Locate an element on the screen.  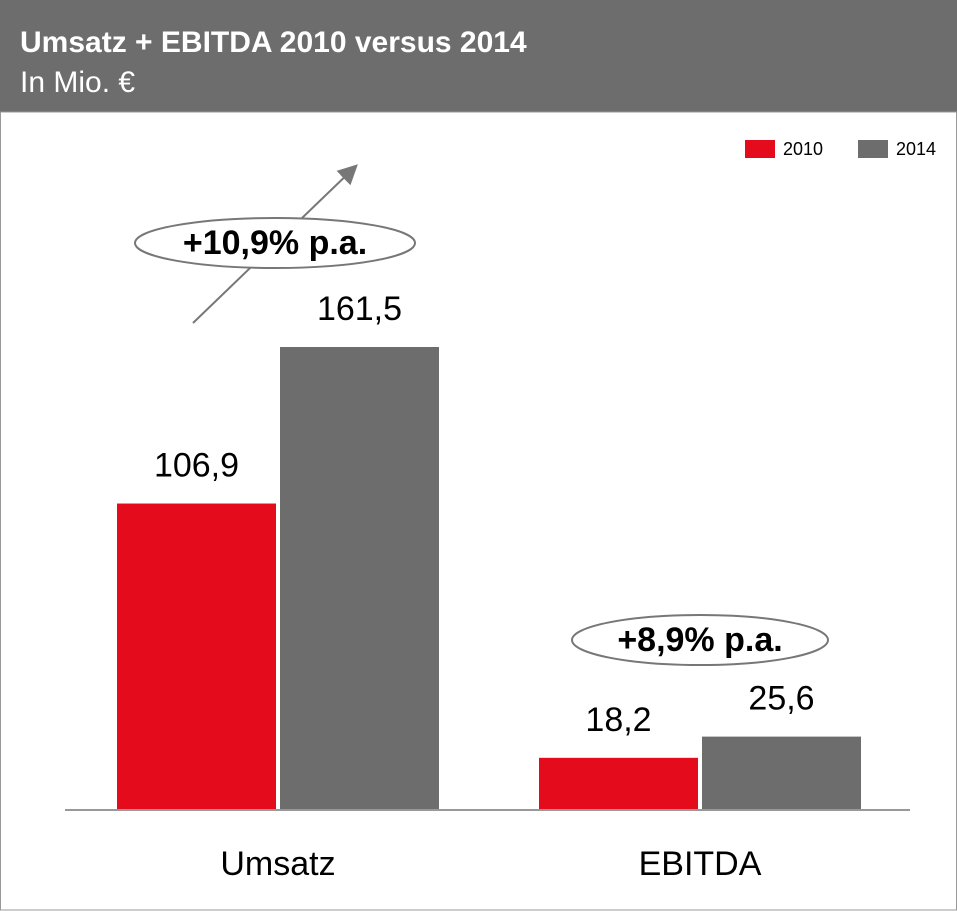
legend-label: 2010 is located at coordinates (803, 149).